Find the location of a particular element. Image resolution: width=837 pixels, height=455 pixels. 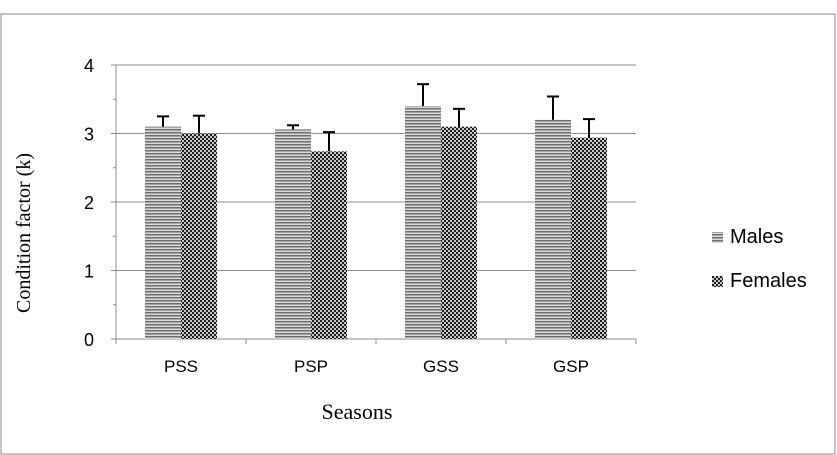

legend-swatch-females is located at coordinates (717, 281).